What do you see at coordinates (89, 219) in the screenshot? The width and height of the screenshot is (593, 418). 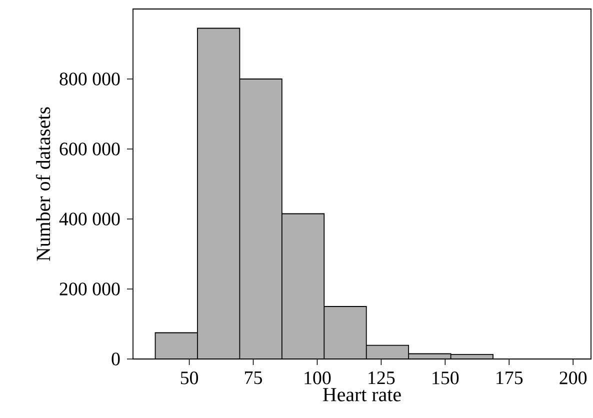 I see `y-tick-label: 400 000` at bounding box center [89, 219].